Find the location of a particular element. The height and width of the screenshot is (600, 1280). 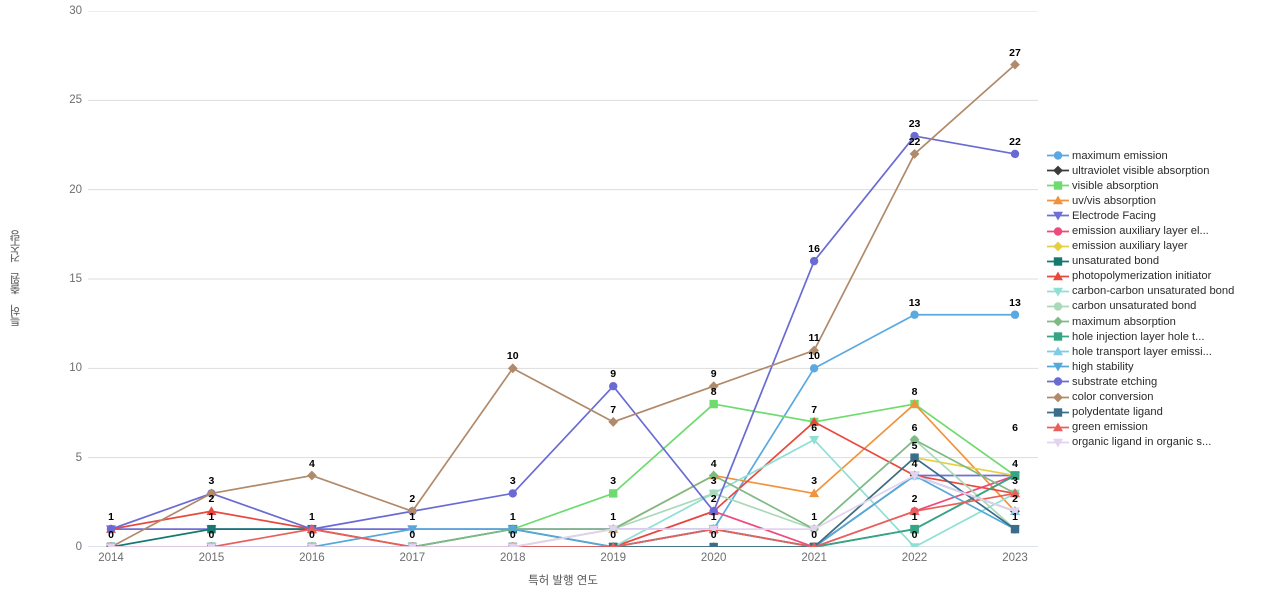

y-tick-label: 10 is located at coordinates (75, 368).